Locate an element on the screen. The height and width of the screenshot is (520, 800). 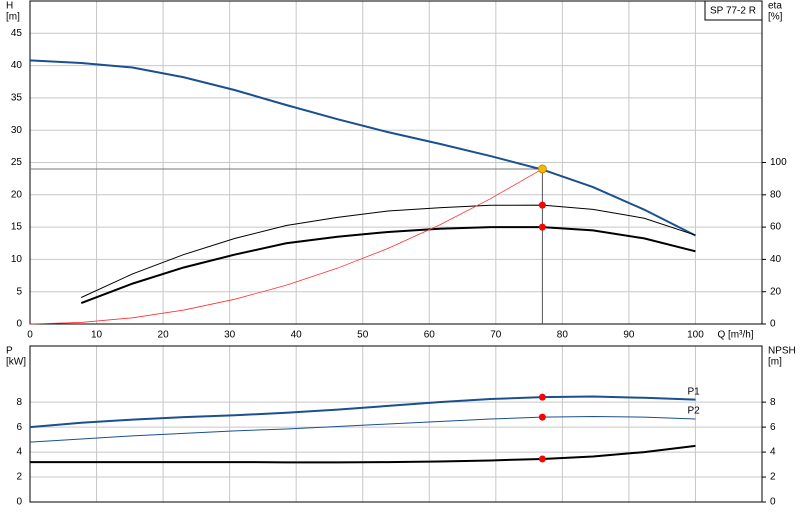
annotation: SP 77-2 R is located at coordinates (733, 11).